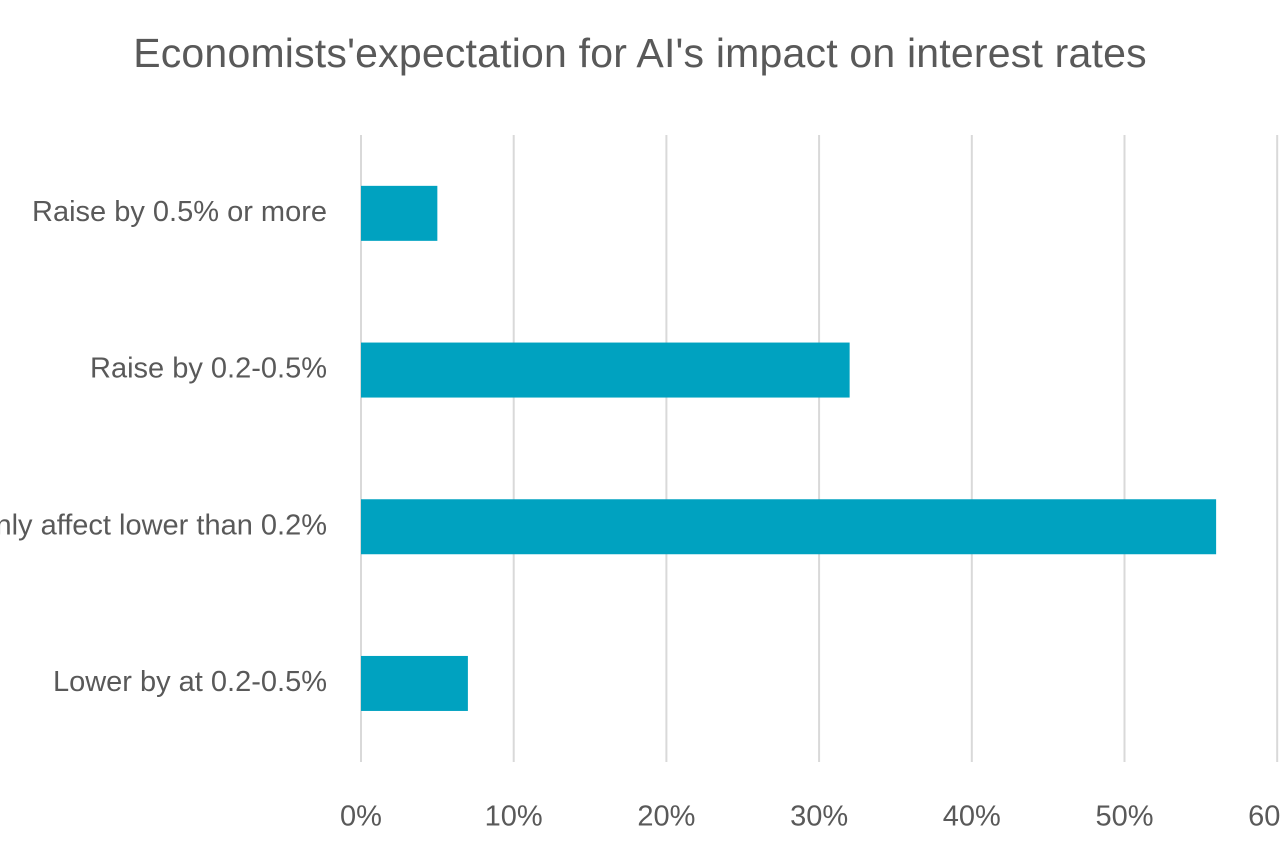  I want to click on x-tick-label: 50%, so click(1124, 817).